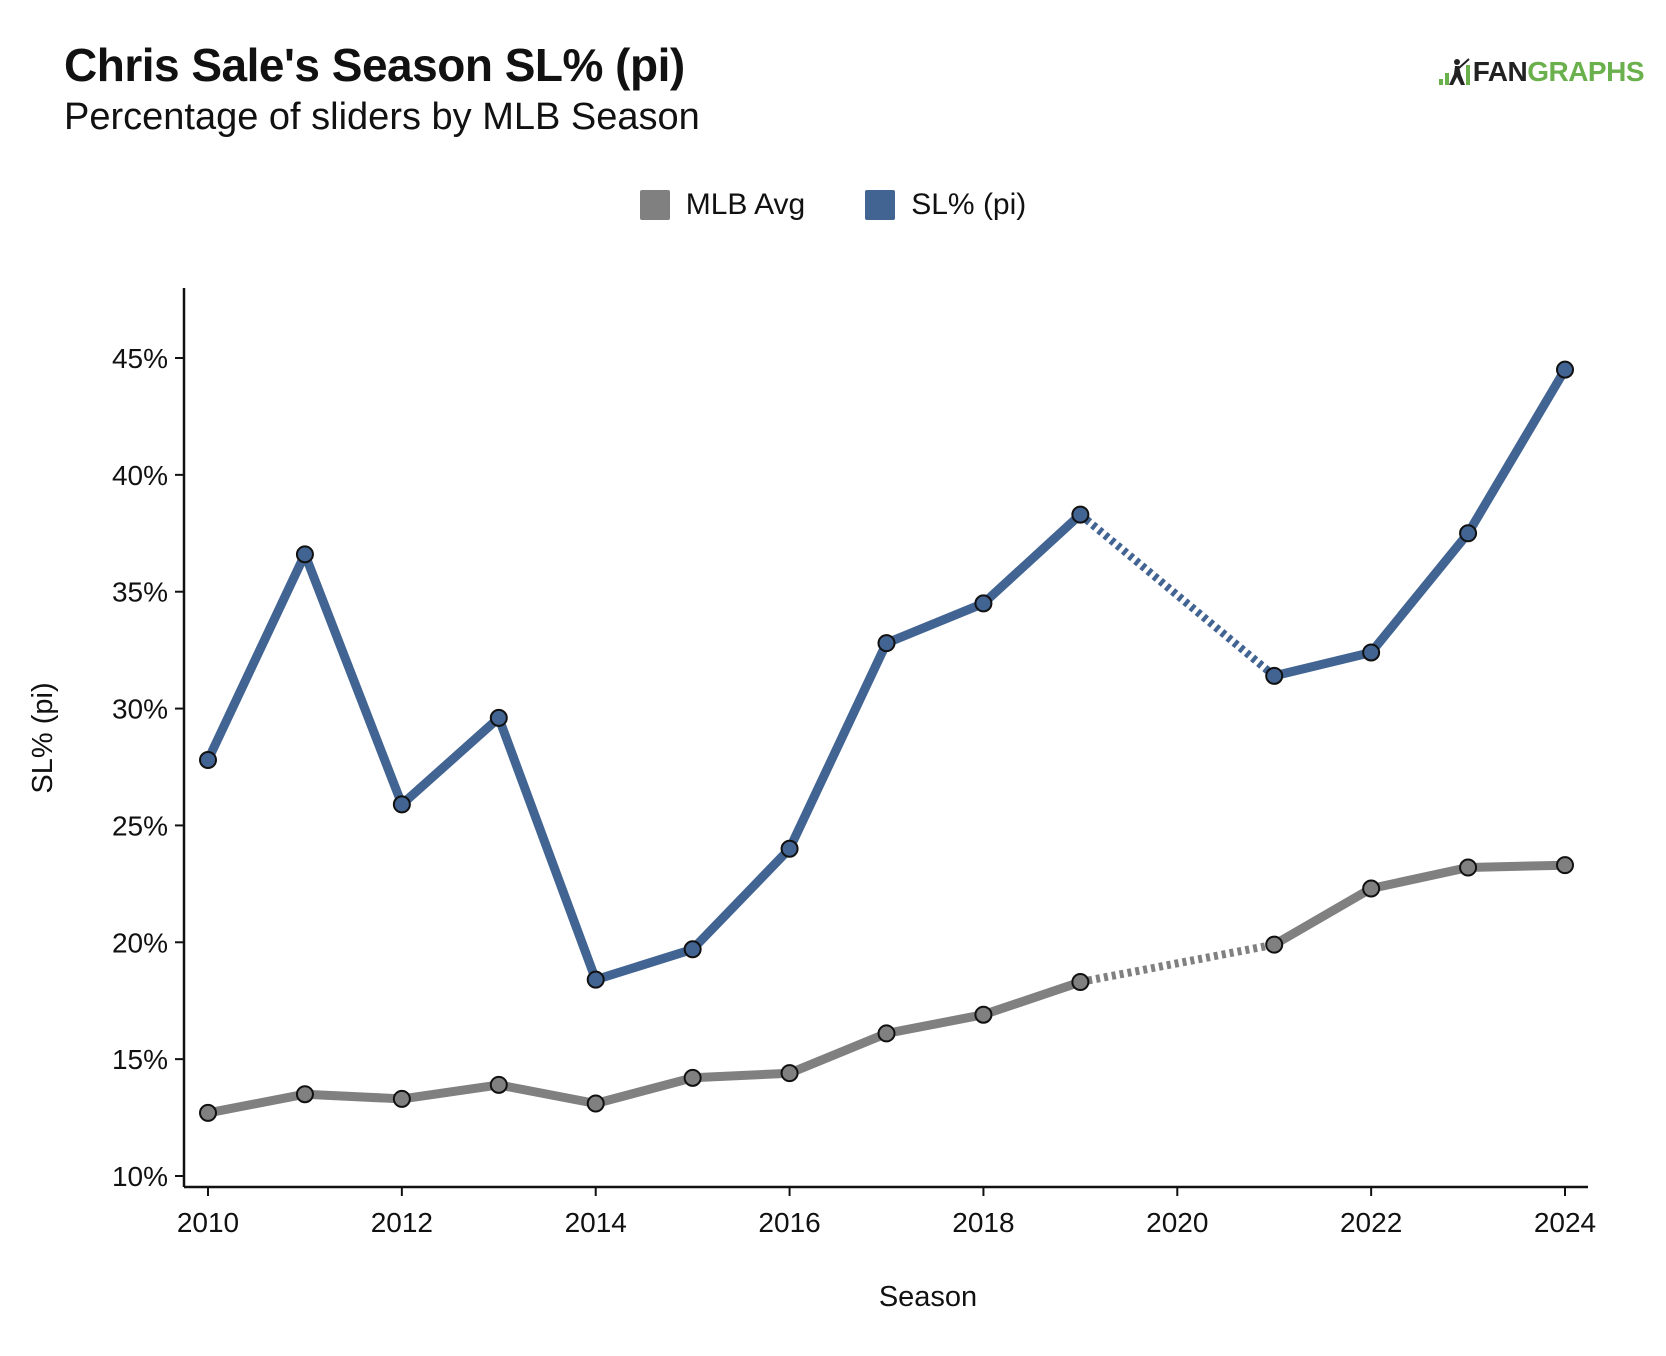  I want to click on x-tick-label: 2010, so click(208, 1222).